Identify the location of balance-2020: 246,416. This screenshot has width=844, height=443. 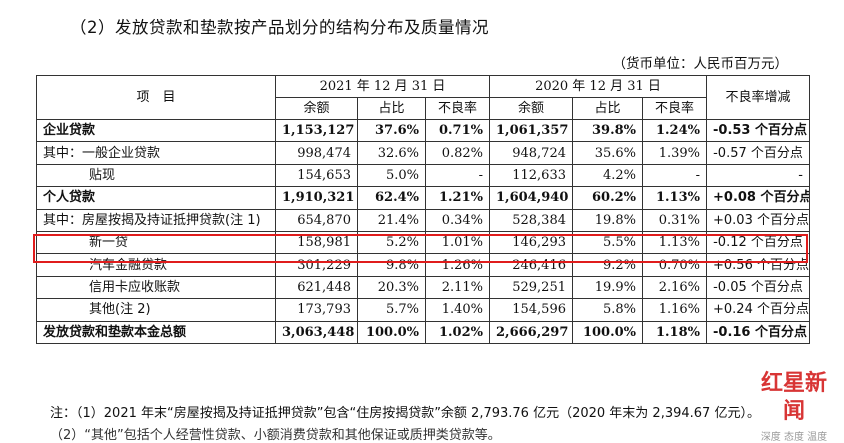
(531, 265).